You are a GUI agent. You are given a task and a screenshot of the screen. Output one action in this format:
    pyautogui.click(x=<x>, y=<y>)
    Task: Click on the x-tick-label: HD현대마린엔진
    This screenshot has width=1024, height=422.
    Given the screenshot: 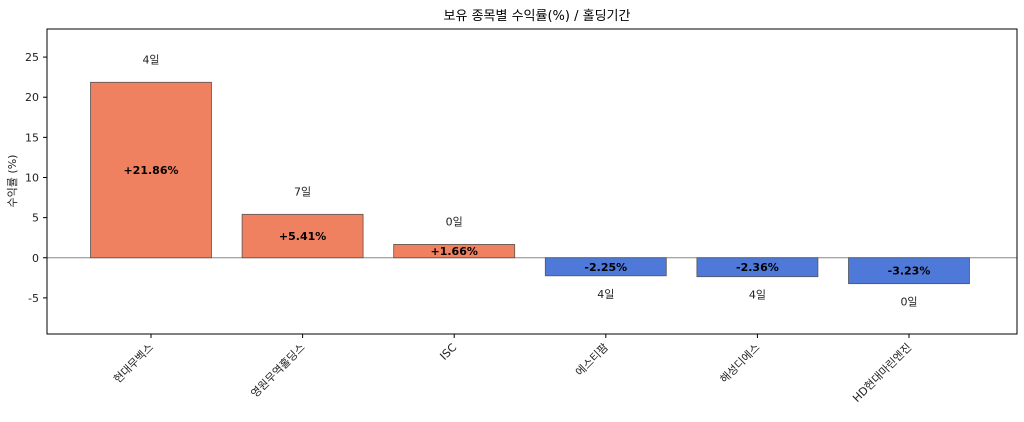 What is the action you would take?
    pyautogui.click(x=882, y=373)
    